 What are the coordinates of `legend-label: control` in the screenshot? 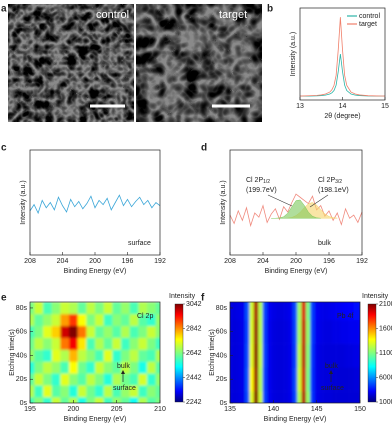 It's located at (369, 16).